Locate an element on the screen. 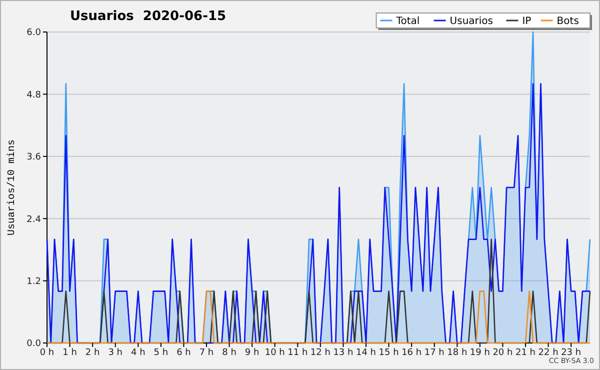 This screenshot has width=600, height=370. x-tick-label: 22 h is located at coordinates (548, 353).